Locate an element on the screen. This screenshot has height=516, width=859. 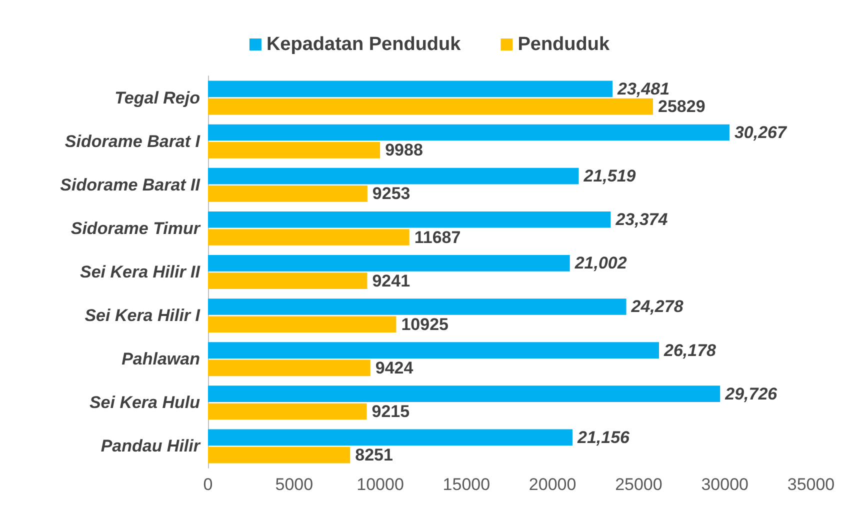
y-tick-label: Sei Kera Hilir II is located at coordinates (141, 272).